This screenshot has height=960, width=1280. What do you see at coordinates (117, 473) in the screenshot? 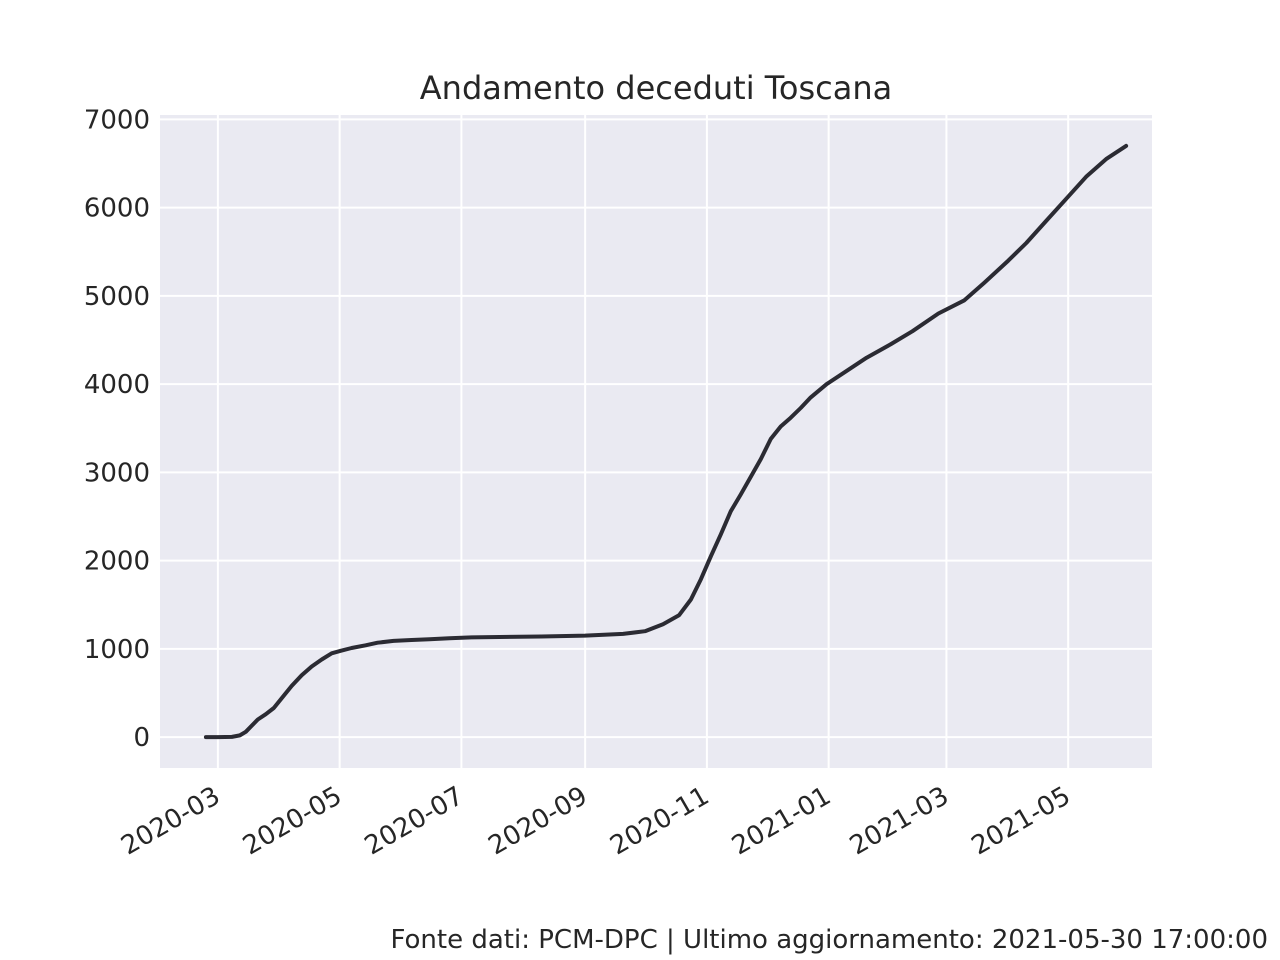
I see `y-tick-label: 3000` at bounding box center [117, 473].